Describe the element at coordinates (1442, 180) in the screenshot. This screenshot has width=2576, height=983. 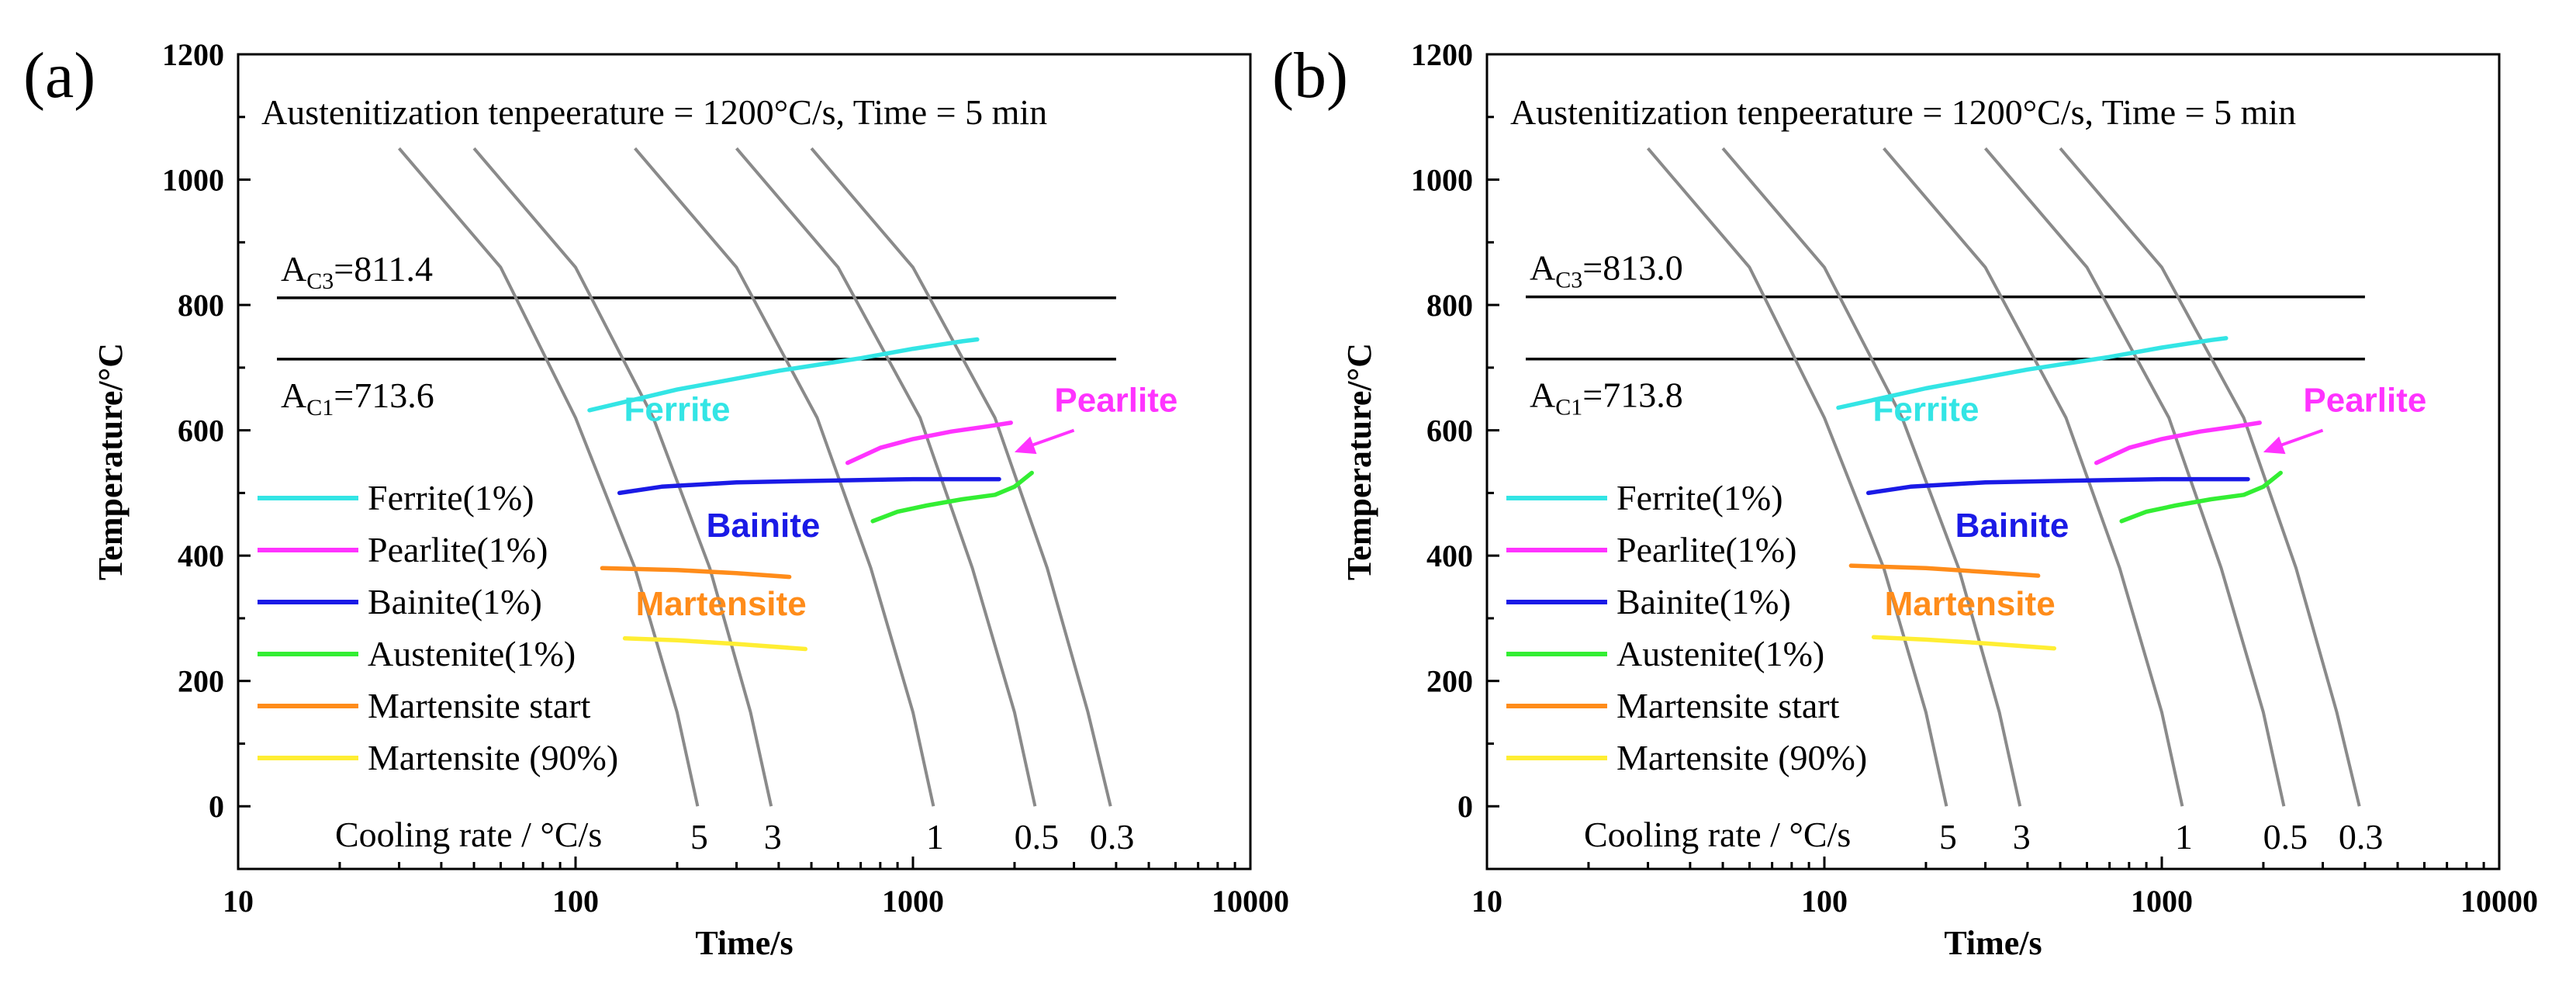
I see `y-tick-label: 1000` at that location.